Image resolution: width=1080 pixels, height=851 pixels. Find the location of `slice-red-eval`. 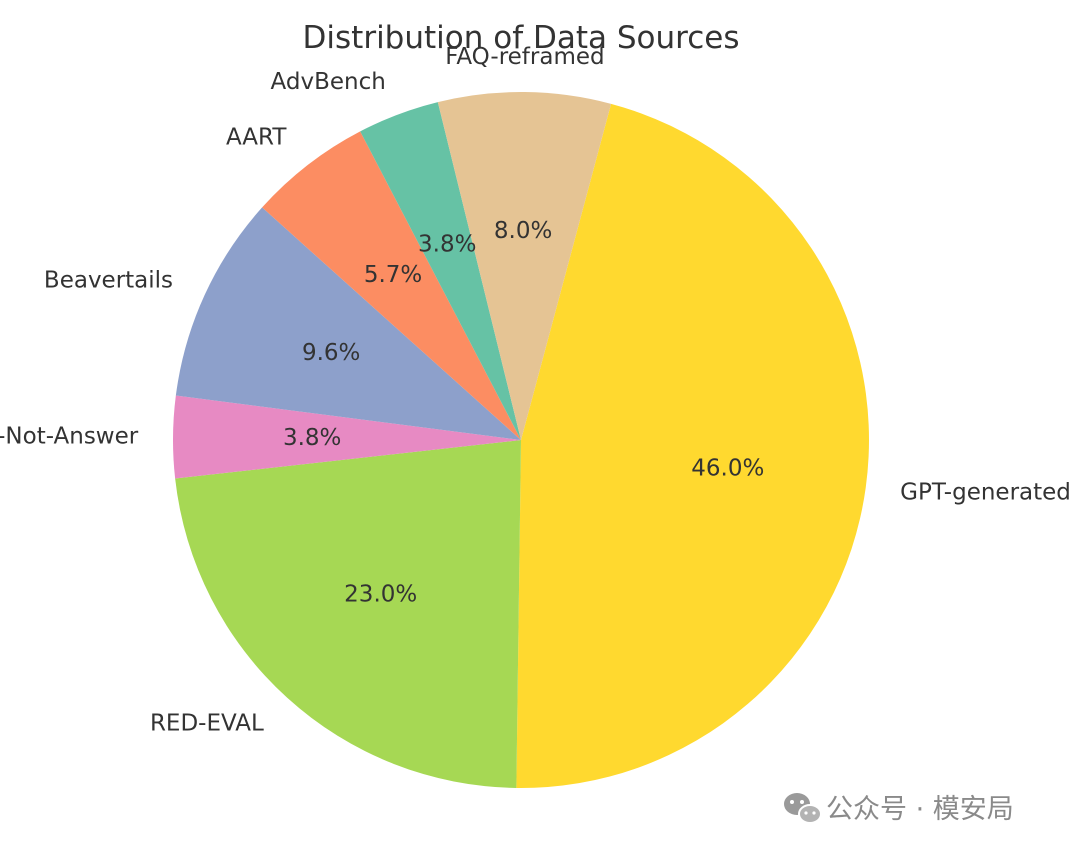

slice-red-eval is located at coordinates (348, 614).